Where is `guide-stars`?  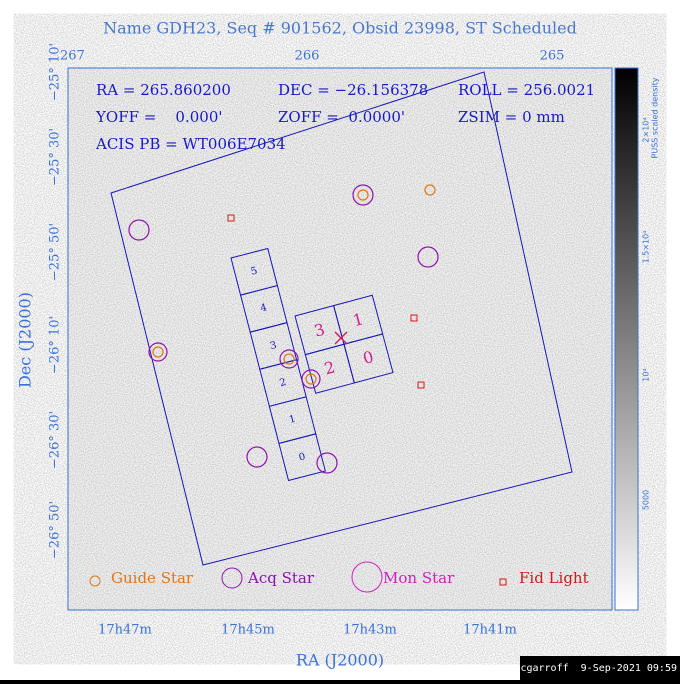 guide-stars is located at coordinates (294, 284).